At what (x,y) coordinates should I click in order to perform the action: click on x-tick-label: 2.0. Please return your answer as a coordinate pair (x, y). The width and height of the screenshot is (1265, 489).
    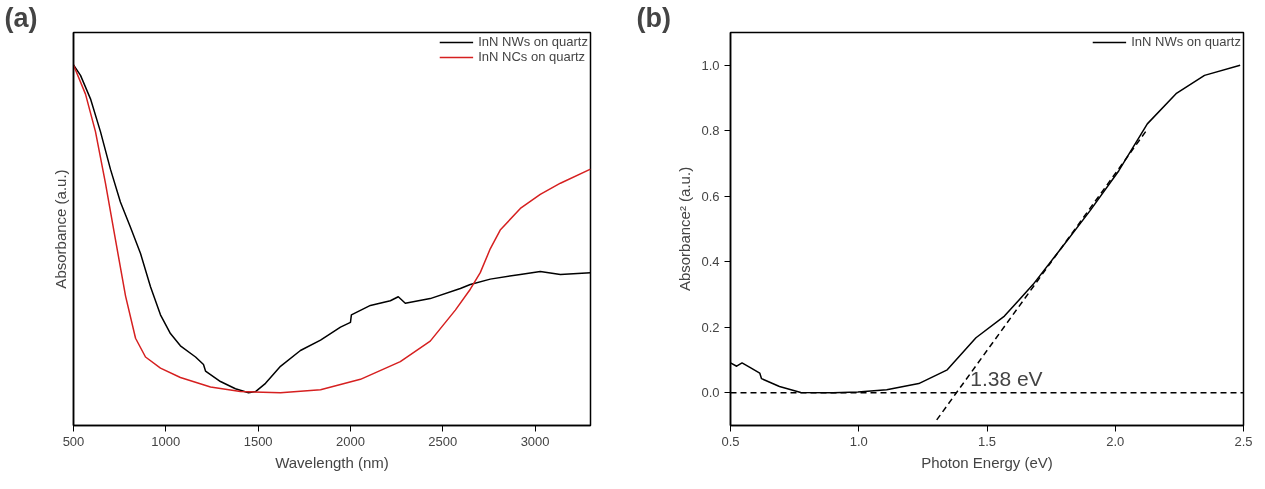
    Looking at the image, I should click on (1115, 441).